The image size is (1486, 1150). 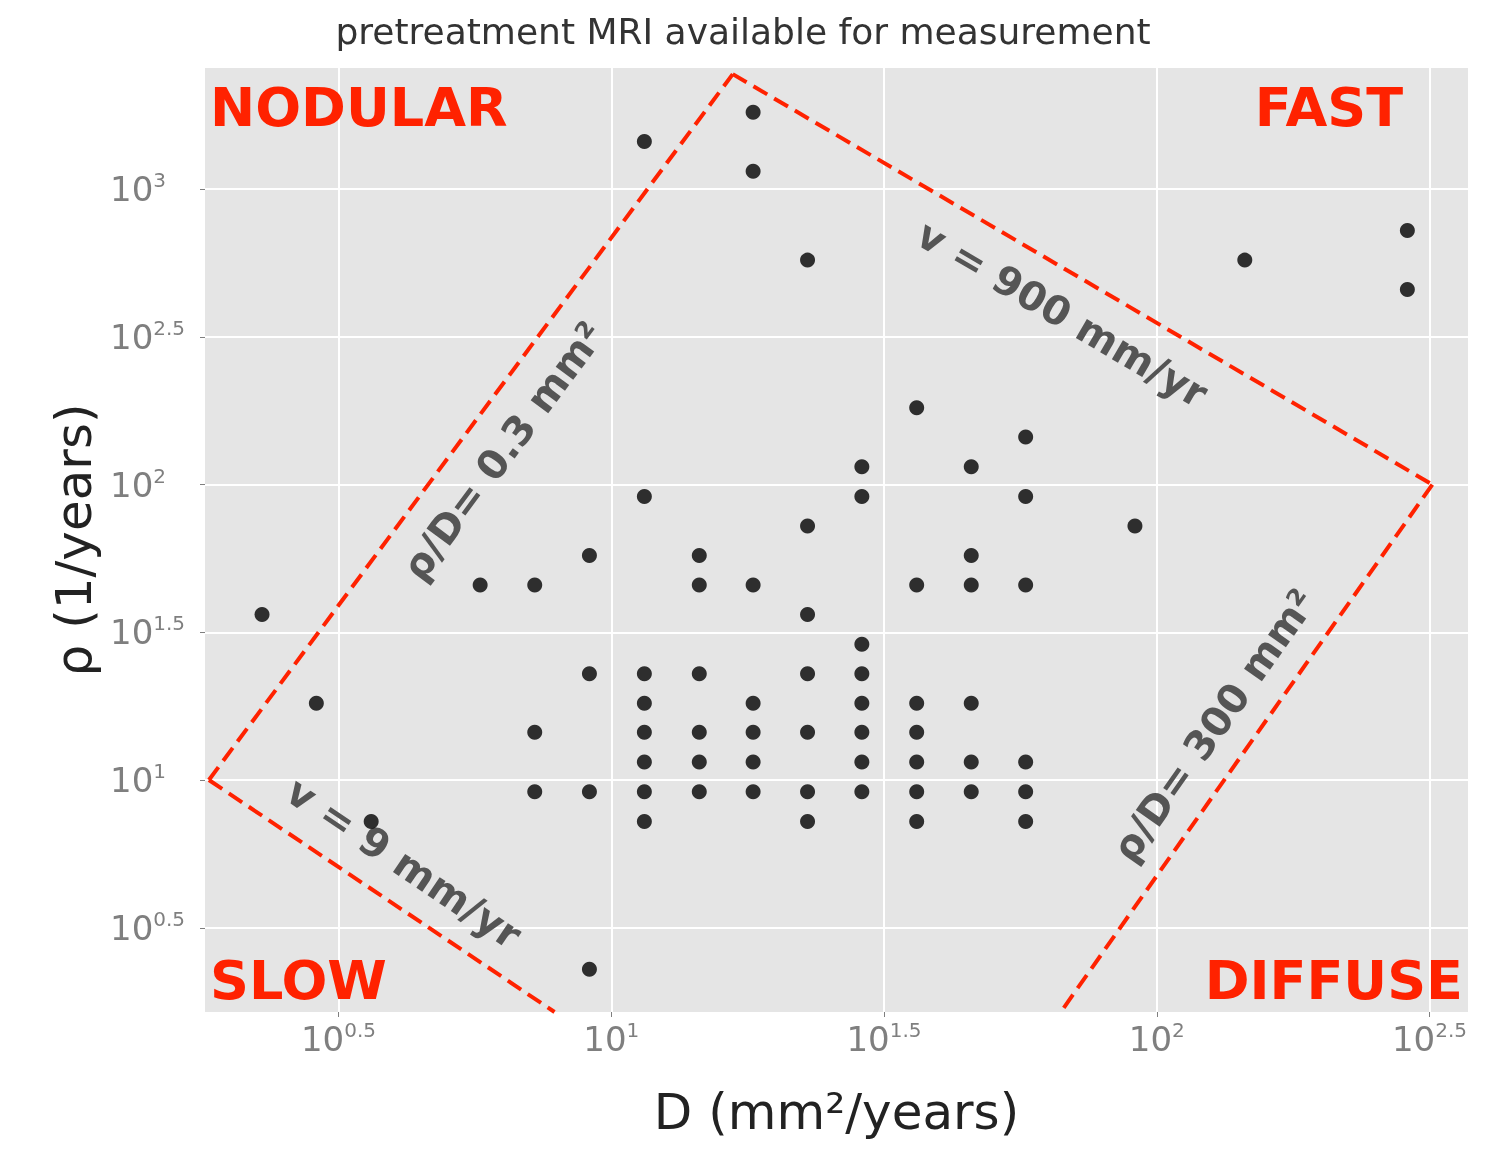 I want to click on annotation: DIFFUSE, so click(x=1333, y=980).